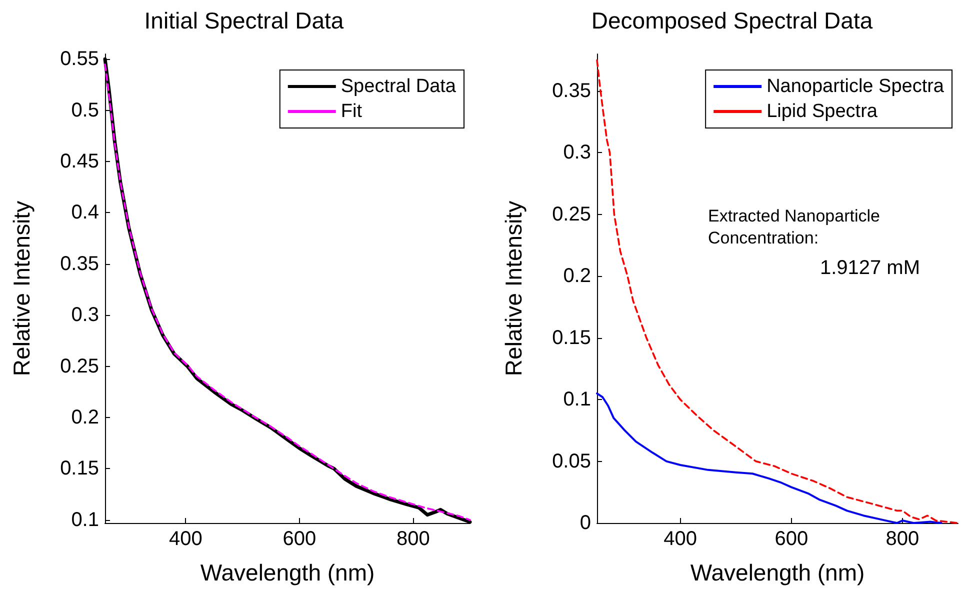 The width and height of the screenshot is (976, 592). What do you see at coordinates (585, 523) in the screenshot?
I see `y-tick-label: 0` at bounding box center [585, 523].